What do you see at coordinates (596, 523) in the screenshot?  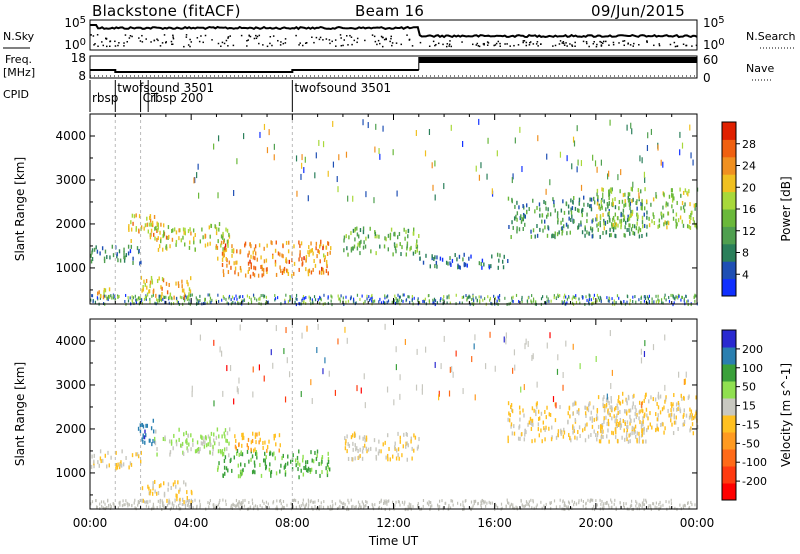 I see `x-tick-label: 20:00` at bounding box center [596, 523].